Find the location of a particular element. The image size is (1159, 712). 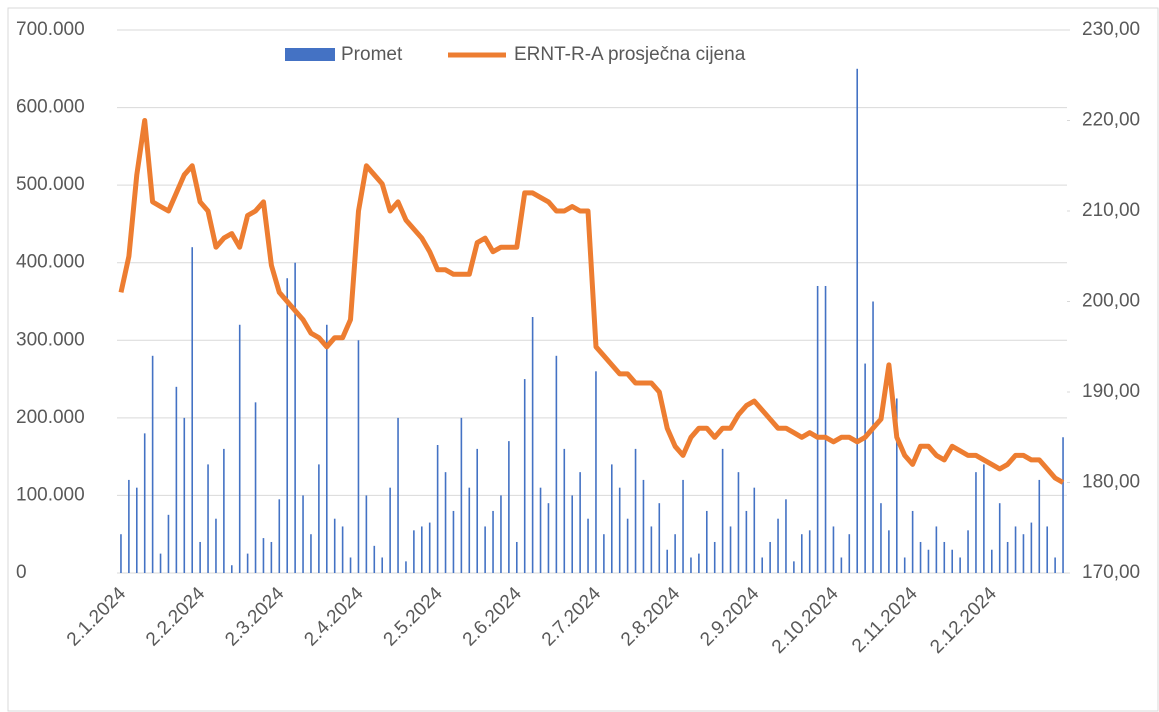

y2-tick-label: 190,00 is located at coordinates (1111, 391).